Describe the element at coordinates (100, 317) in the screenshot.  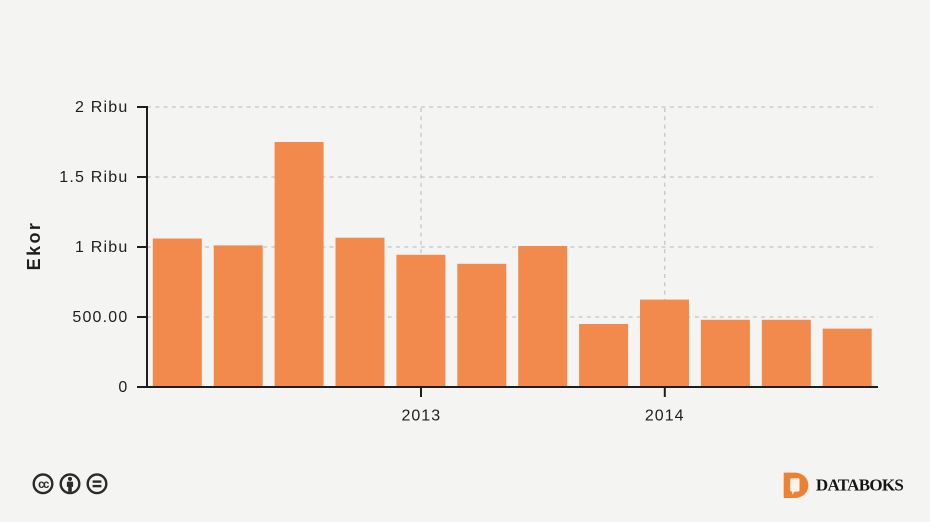
I see `svg-text: 500.00` at that location.